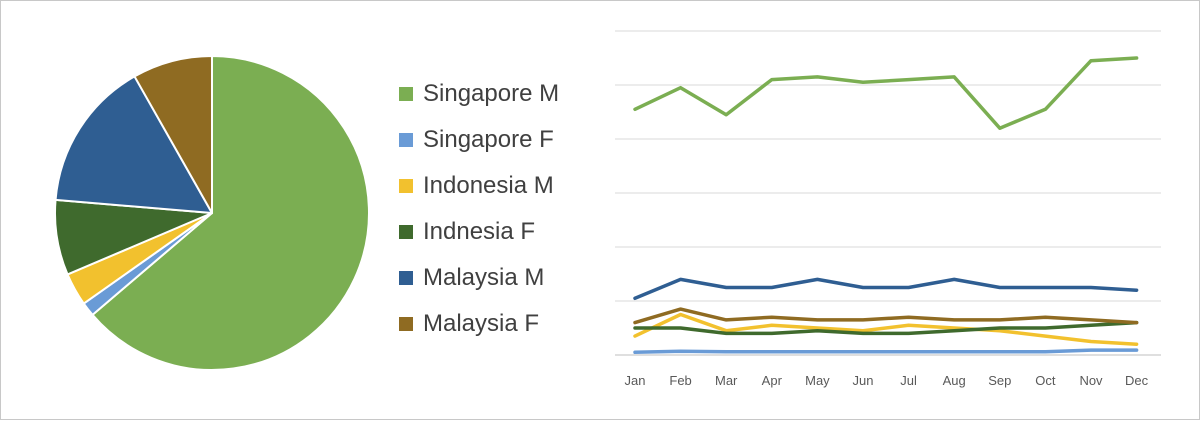  What do you see at coordinates (886, 93) in the screenshot?
I see `series-line-singapore-m` at bounding box center [886, 93].